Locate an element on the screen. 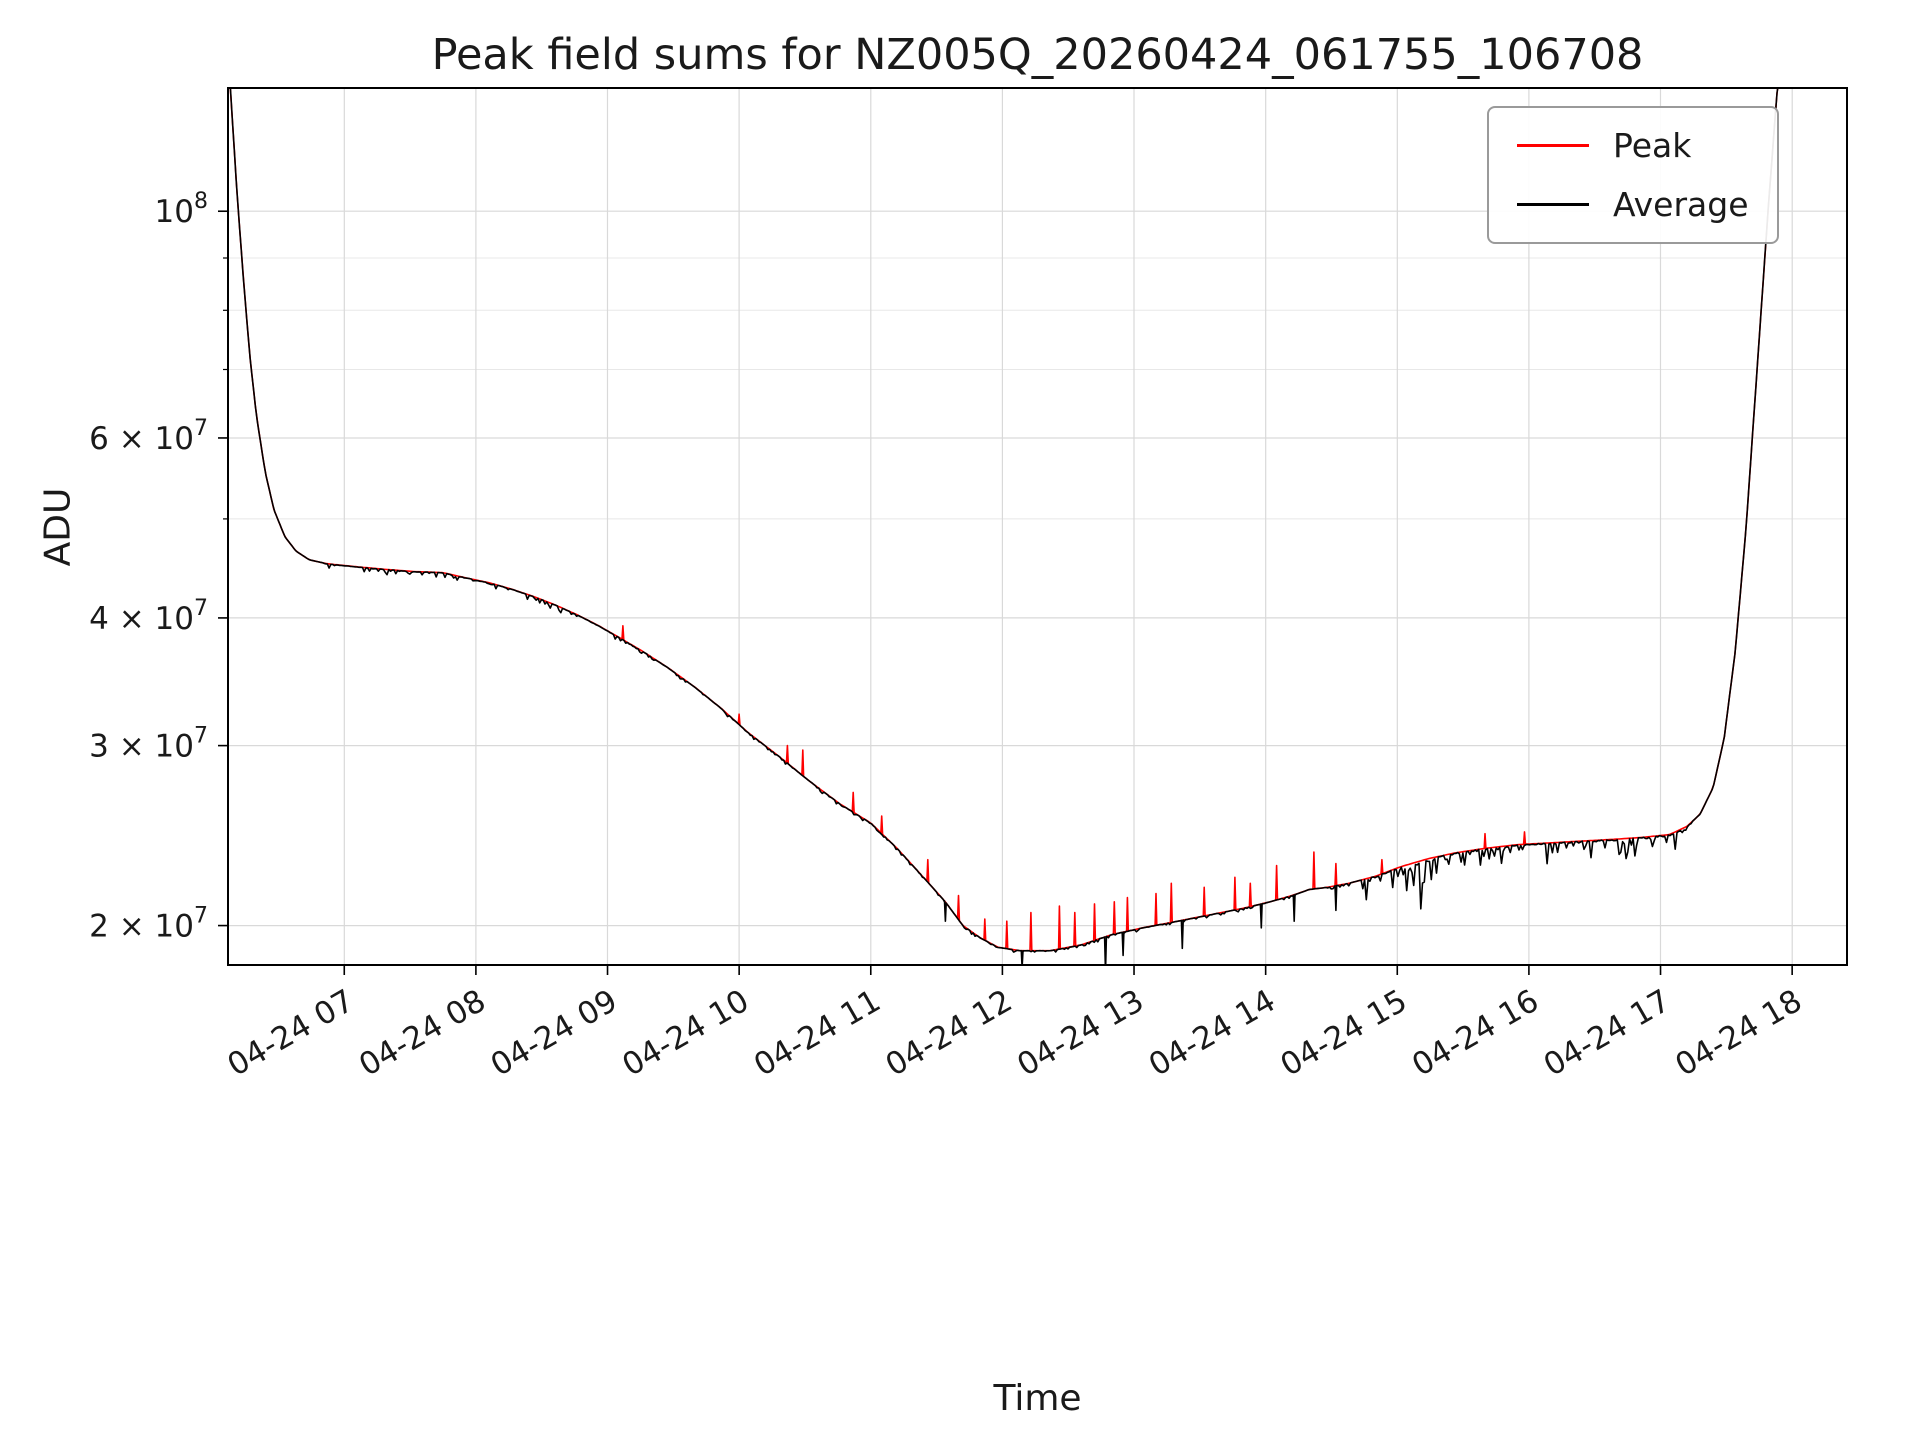 This screenshot has height=1440, width=1920. y-tick-label: 2 × 107 is located at coordinates (148, 924).